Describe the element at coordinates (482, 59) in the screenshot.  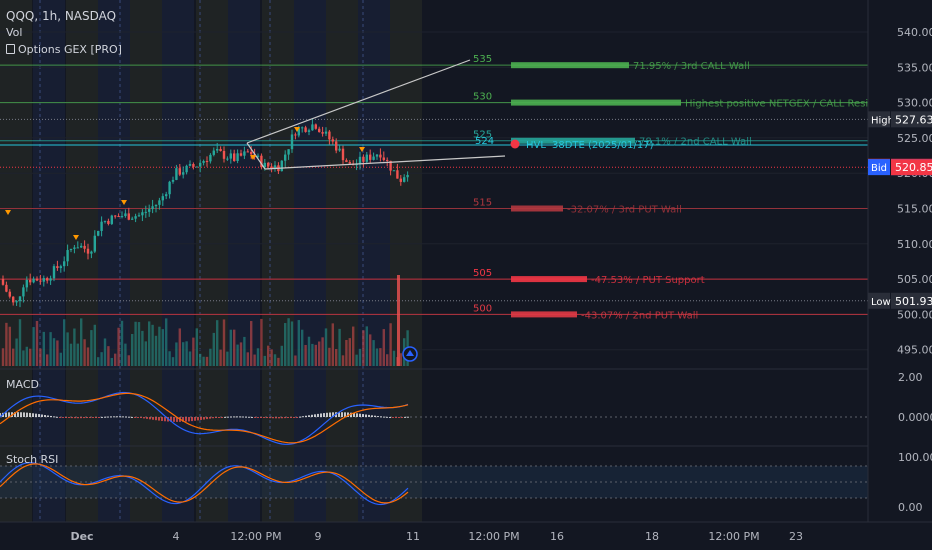
I see `level-strike-label: 535` at that location.